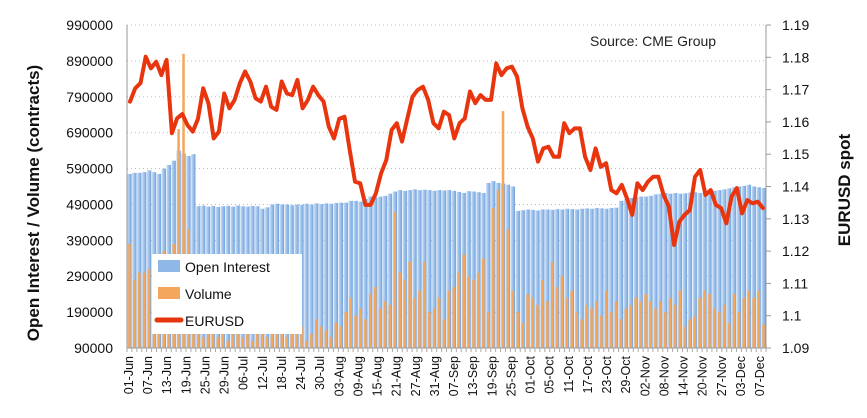  What do you see at coordinates (626, 374) in the screenshot?
I see `x-axis-tick-label: 29-Oct` at bounding box center [626, 374].